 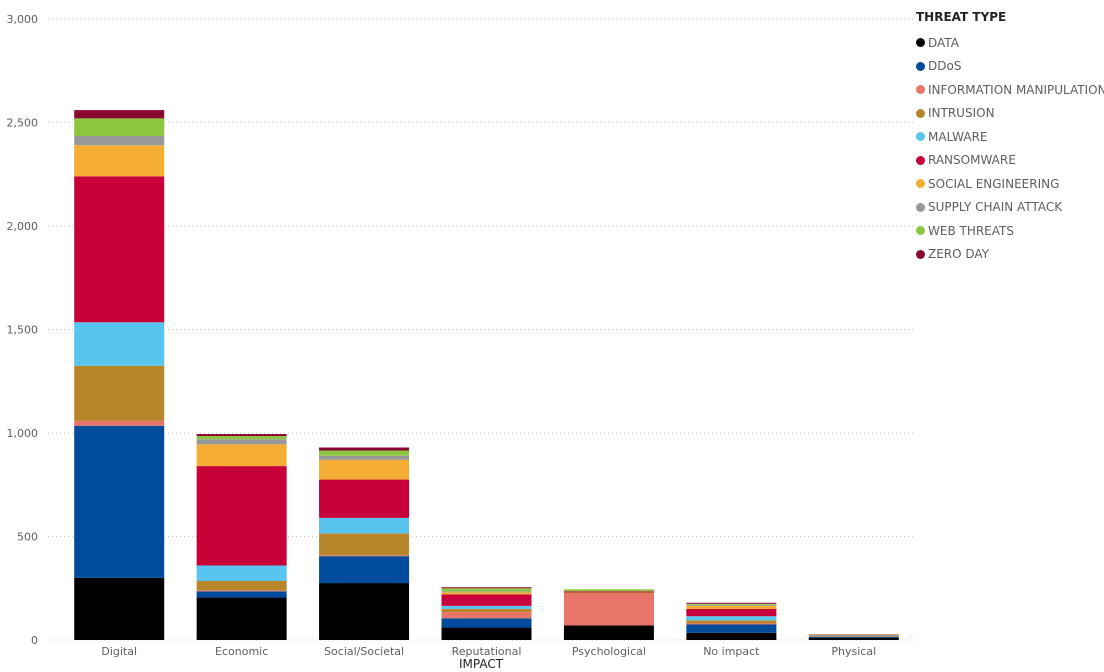 What do you see at coordinates (1010, 43) in the screenshot?
I see `legend-item: DATA` at bounding box center [1010, 43].